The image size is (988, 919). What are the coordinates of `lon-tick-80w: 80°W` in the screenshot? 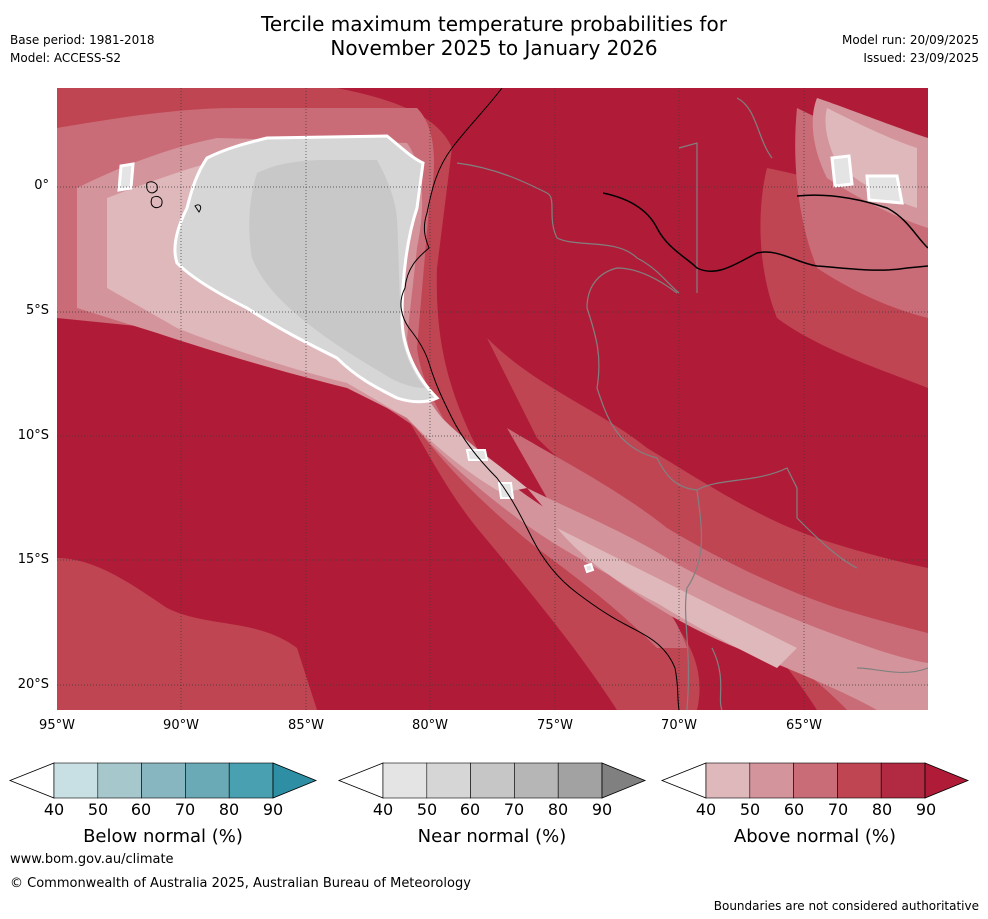 It's located at (430, 725).